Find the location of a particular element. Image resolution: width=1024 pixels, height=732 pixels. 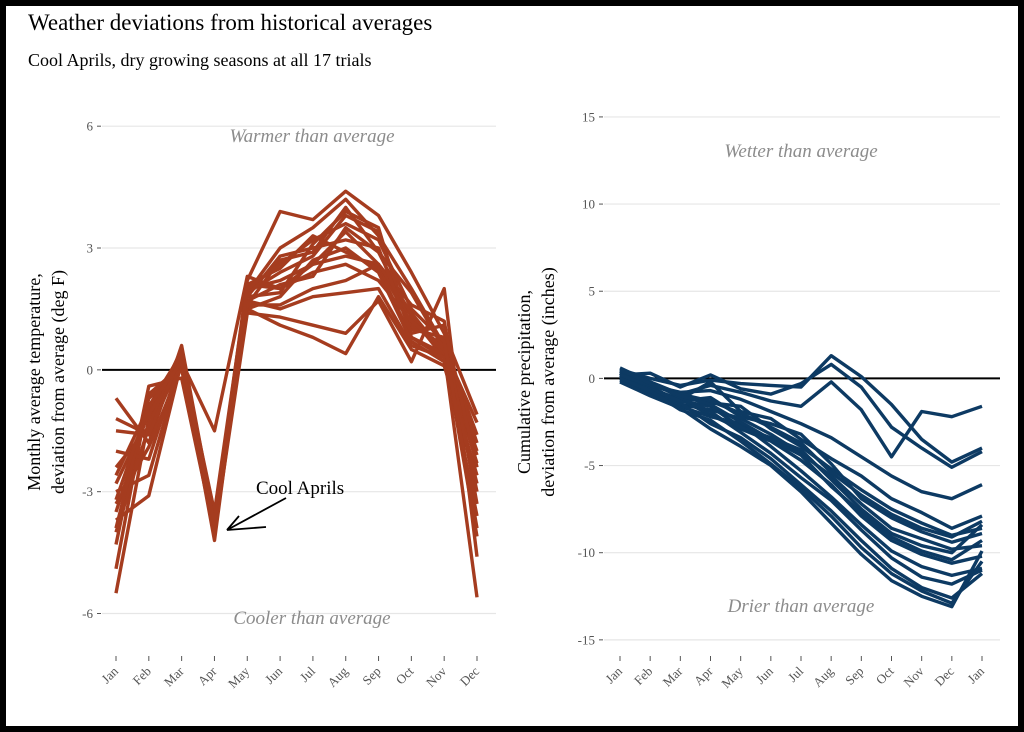

temperature-y-axis-label-line2: deviation from average (deg F) is located at coordinates (58, 382).